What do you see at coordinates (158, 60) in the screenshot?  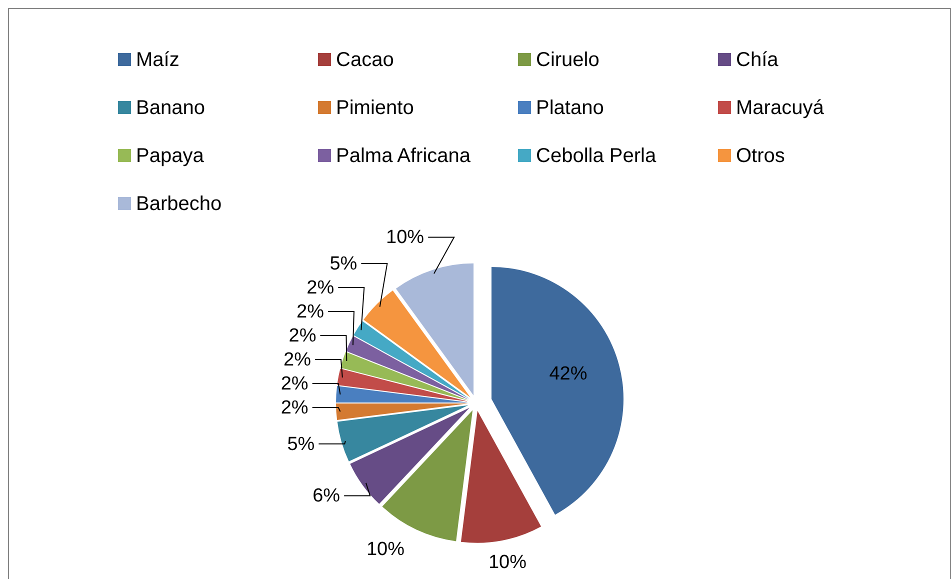 I see `legend-label: Maíz` at bounding box center [158, 60].